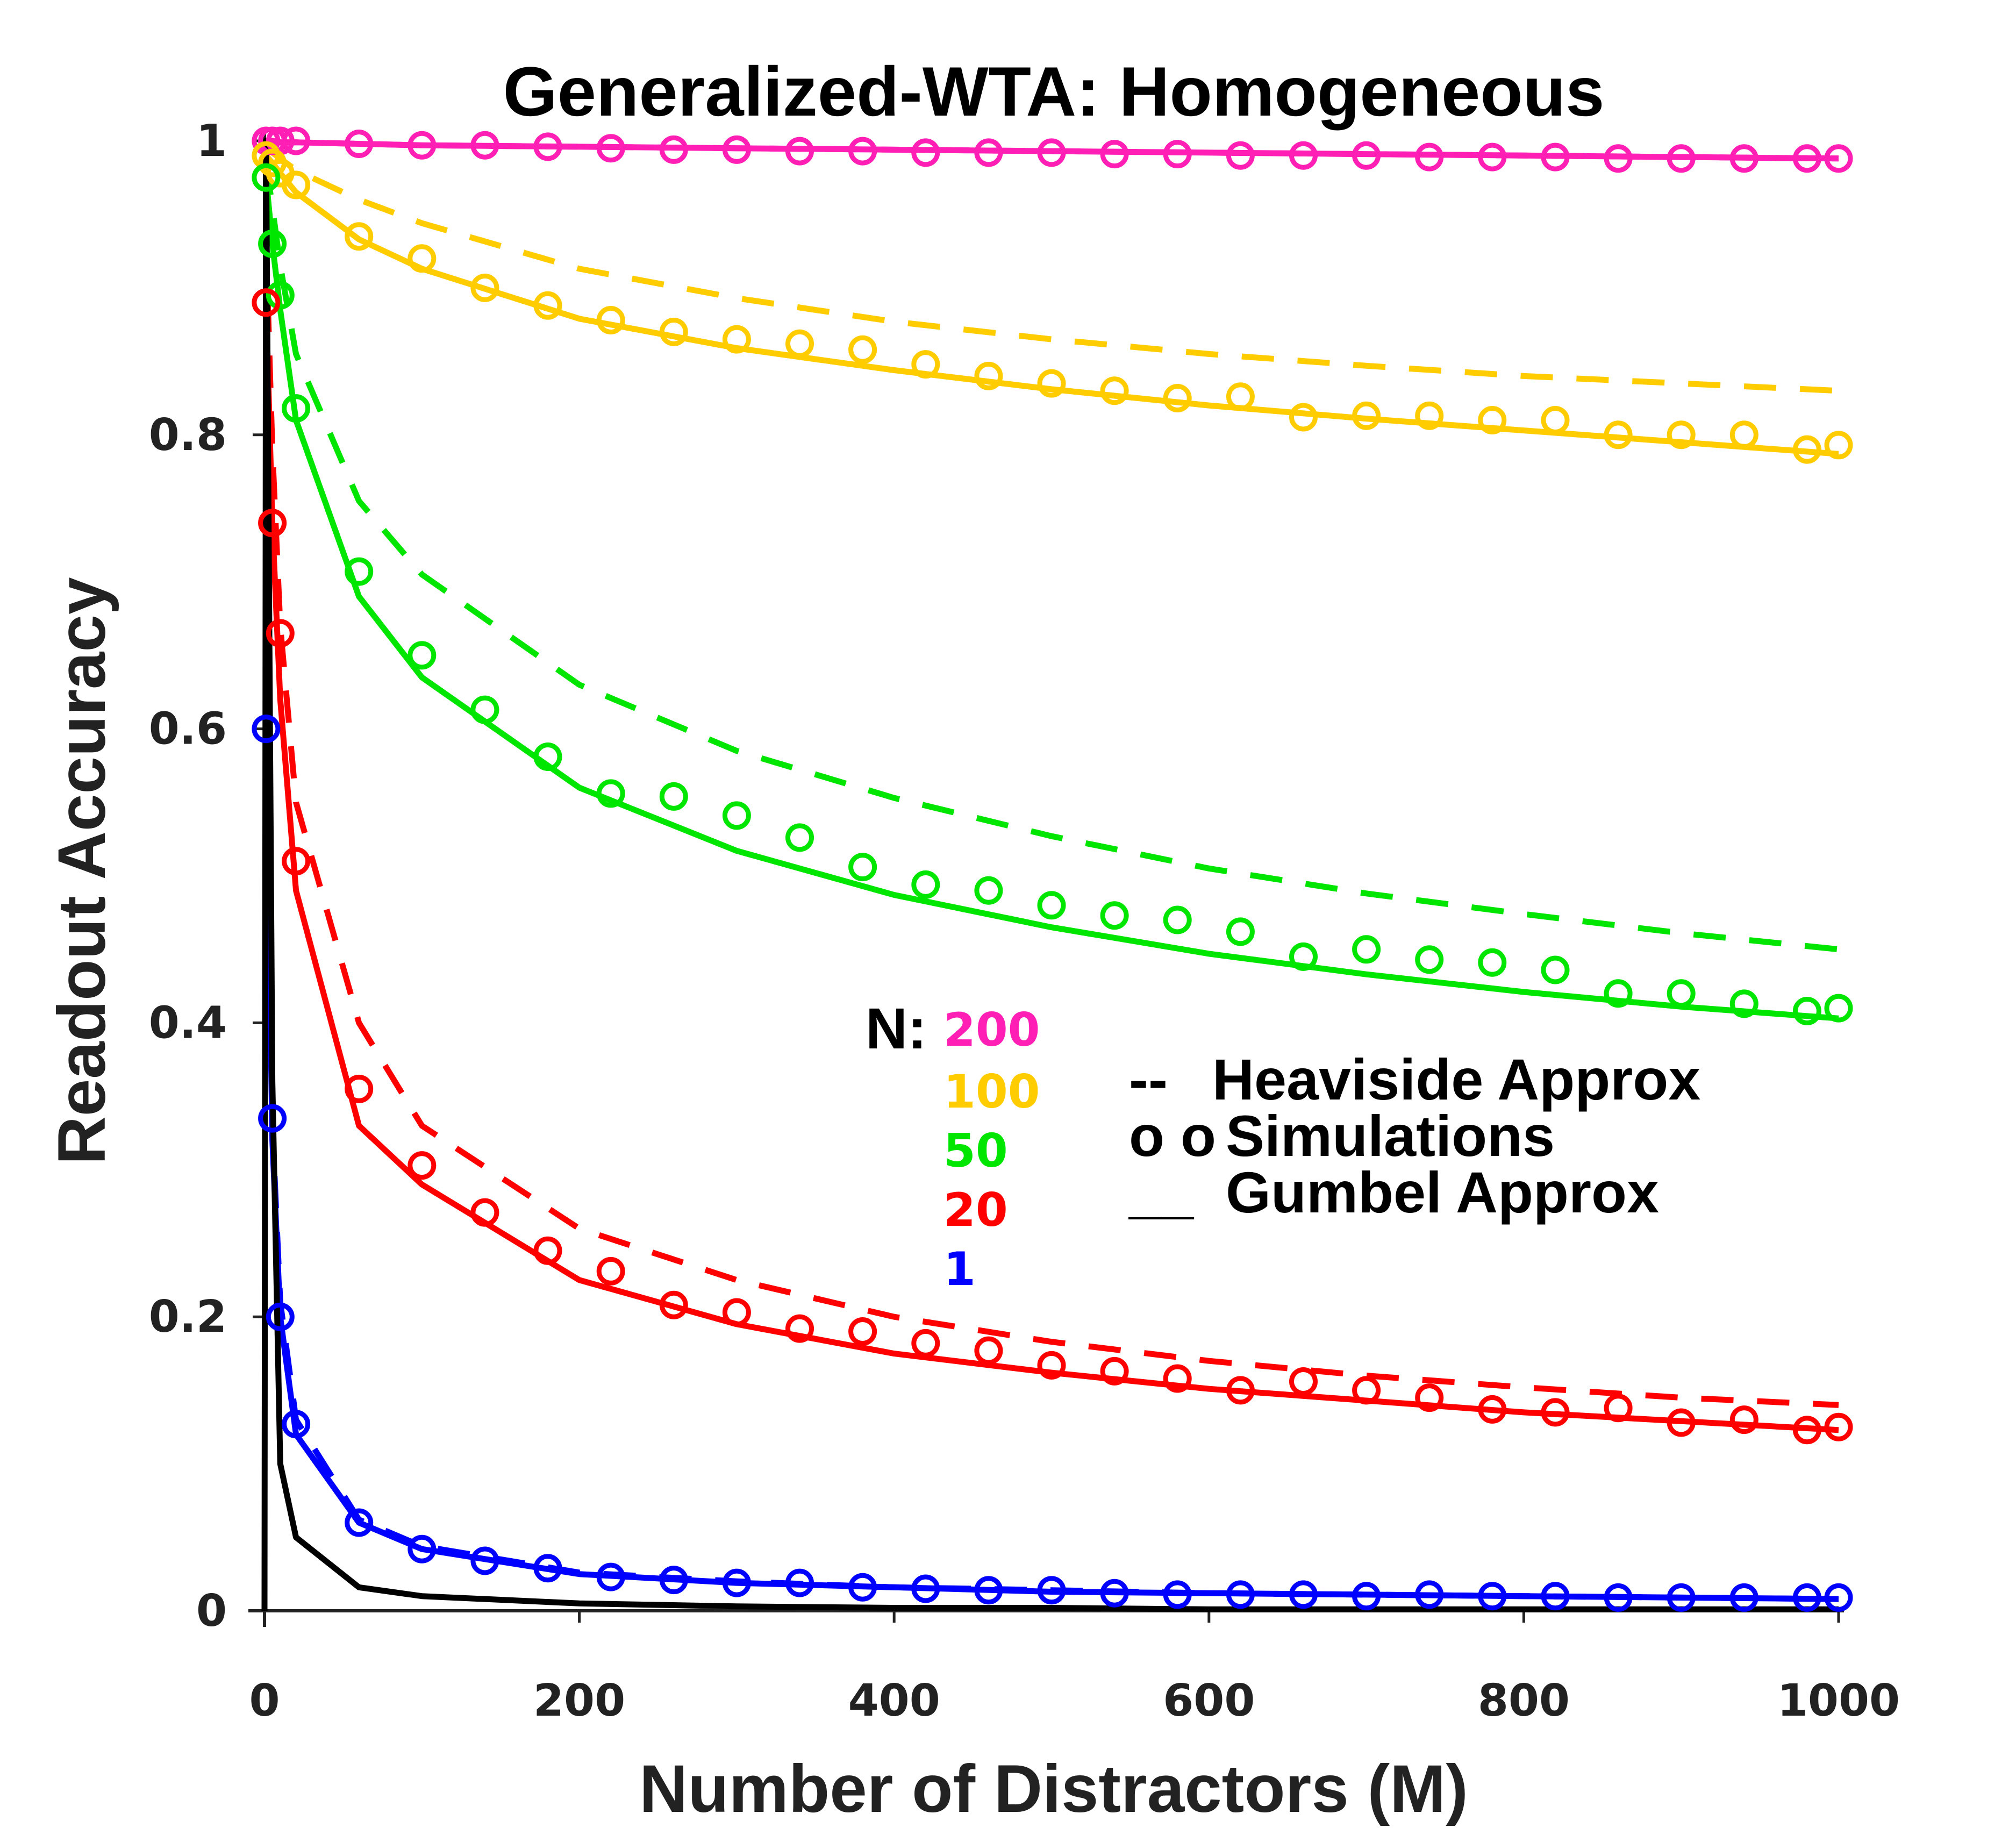 This screenshot has height=1835, width=2016. I want to click on x-tick-label: 800, so click(1524, 1701).